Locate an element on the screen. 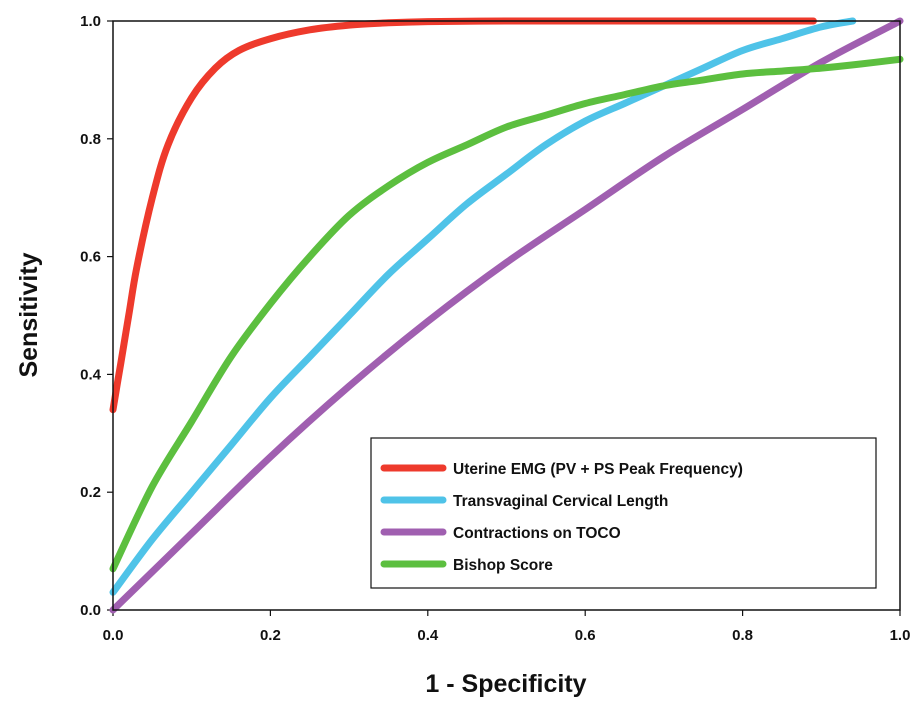 The image size is (914, 702). legend-label-uterine-emg-pv-ps-peak-frequency: Uterine EMG (PV + PS Peak Frequency) is located at coordinates (598, 469).